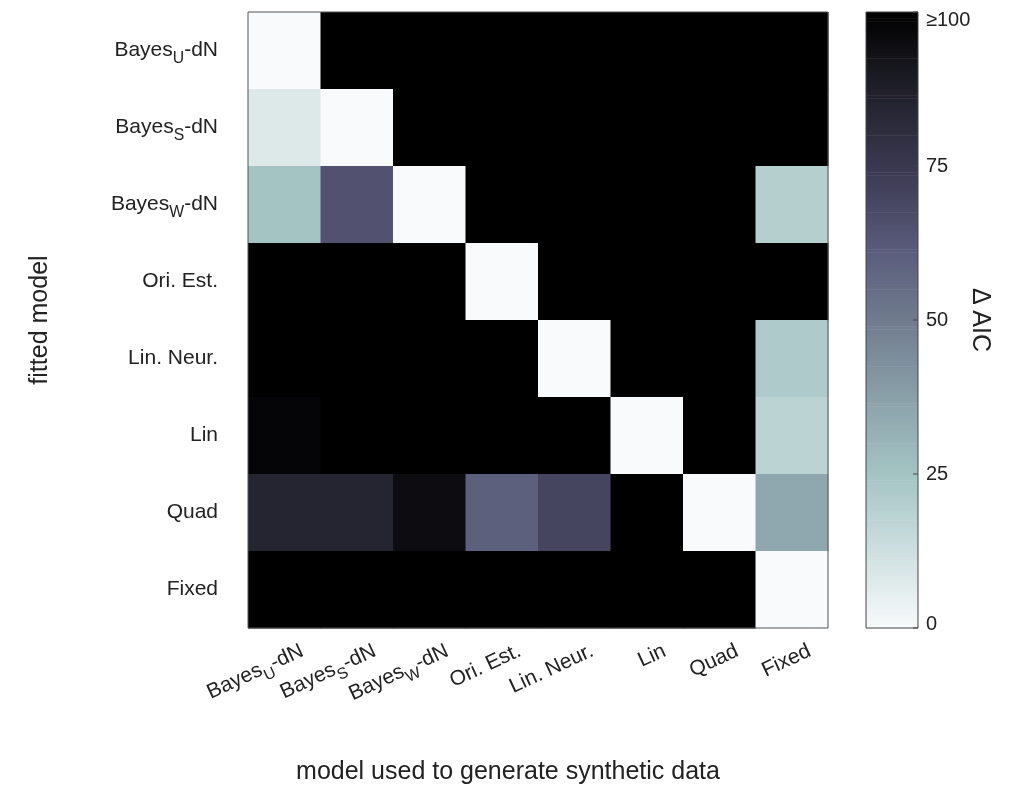  I want to click on color-bar-label: 25, so click(937, 472).